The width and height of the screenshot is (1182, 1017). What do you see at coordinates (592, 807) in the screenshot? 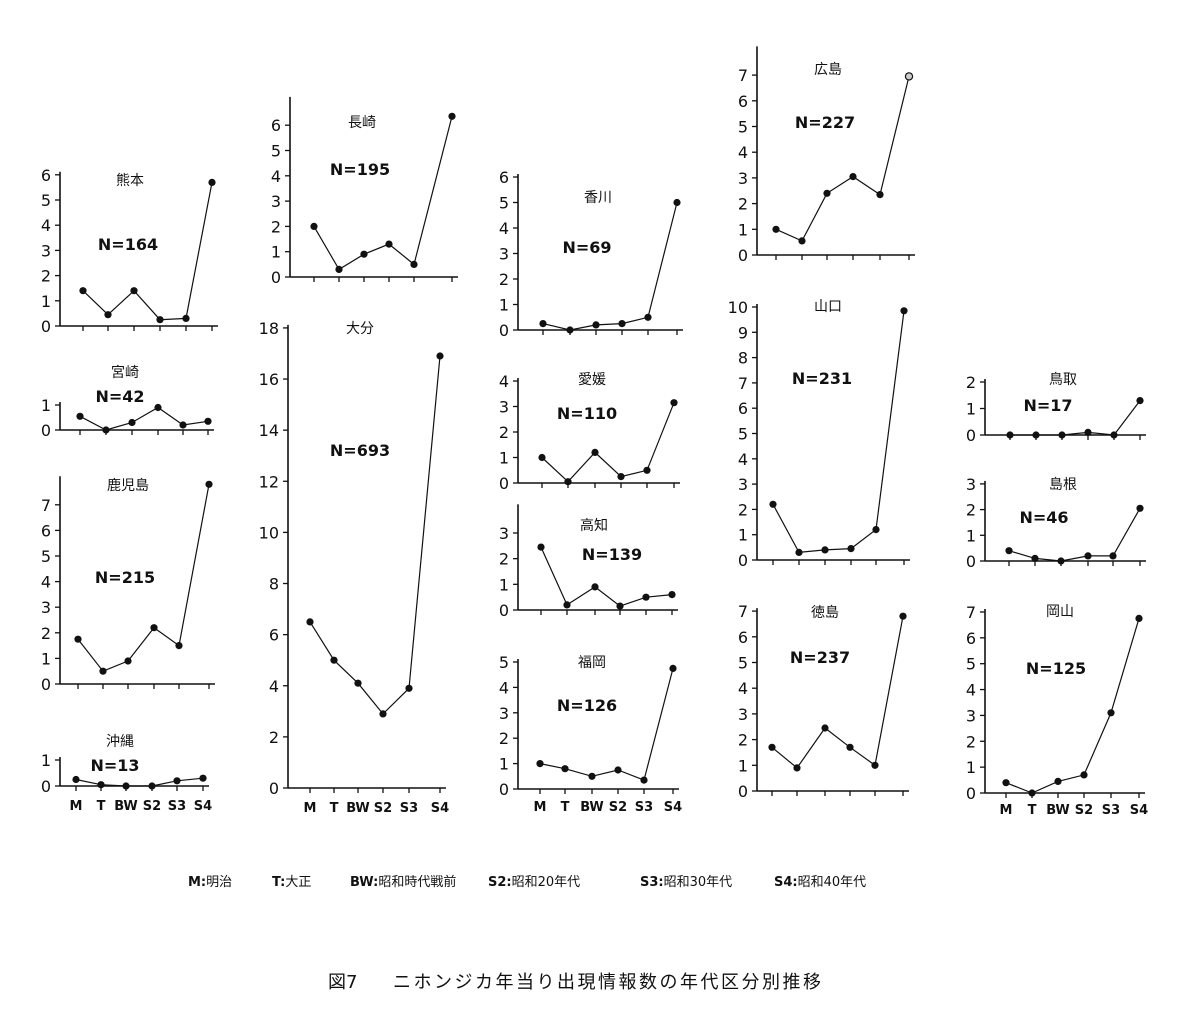
I see `x-tick-label-bw: BW` at bounding box center [592, 807].